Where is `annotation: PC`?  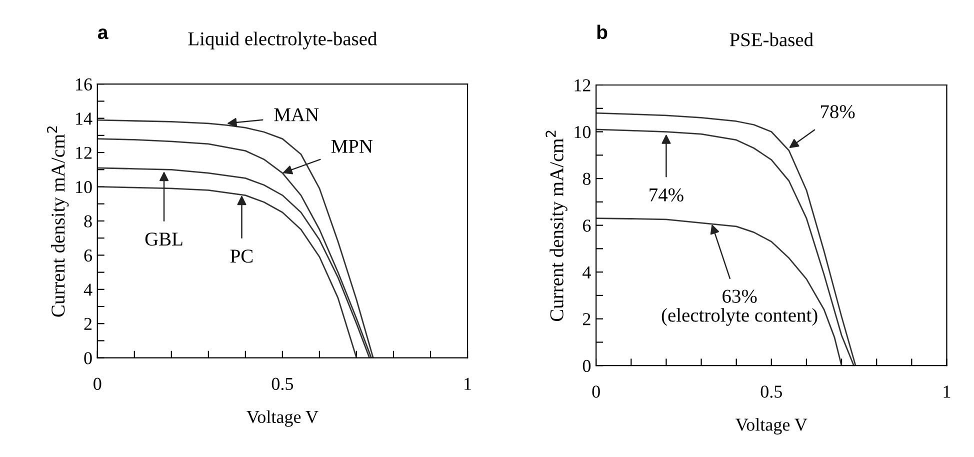
annotation: PC is located at coordinates (241, 256).